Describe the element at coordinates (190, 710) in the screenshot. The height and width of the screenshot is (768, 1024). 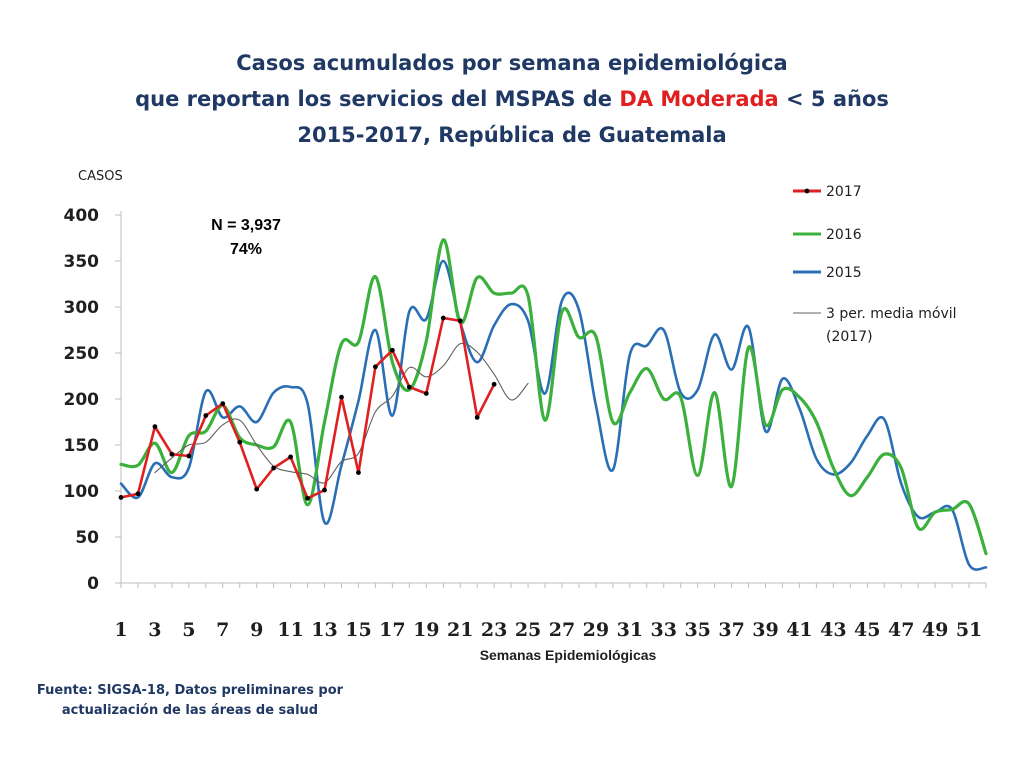
I see `source-line-2: actualización de las áreas de salud` at that location.